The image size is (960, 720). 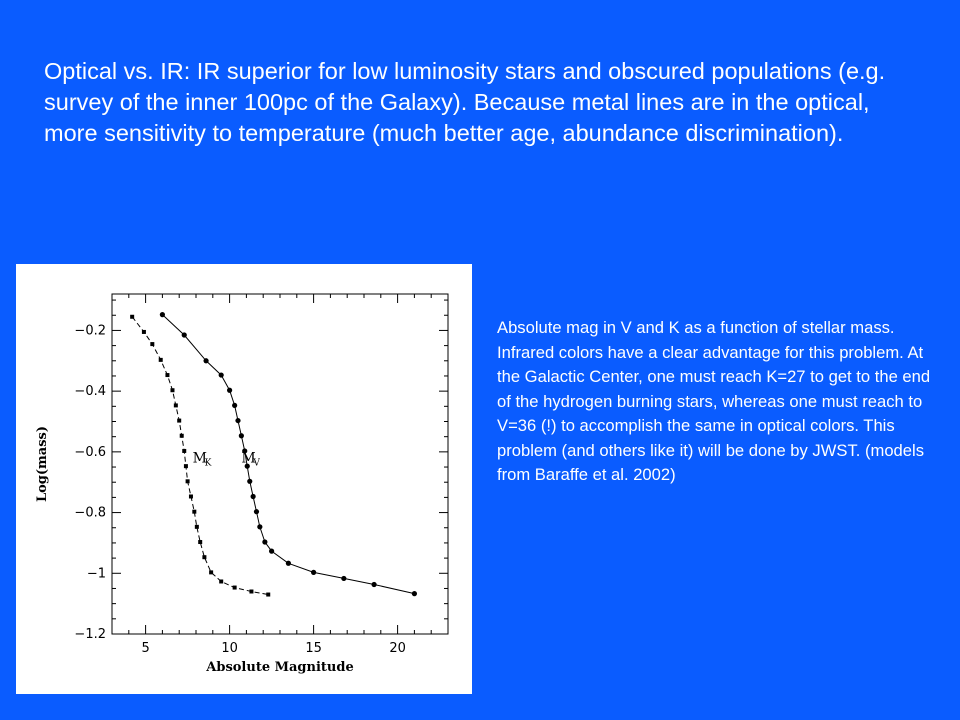 I want to click on series-label-sub-0: K, so click(x=208, y=463).